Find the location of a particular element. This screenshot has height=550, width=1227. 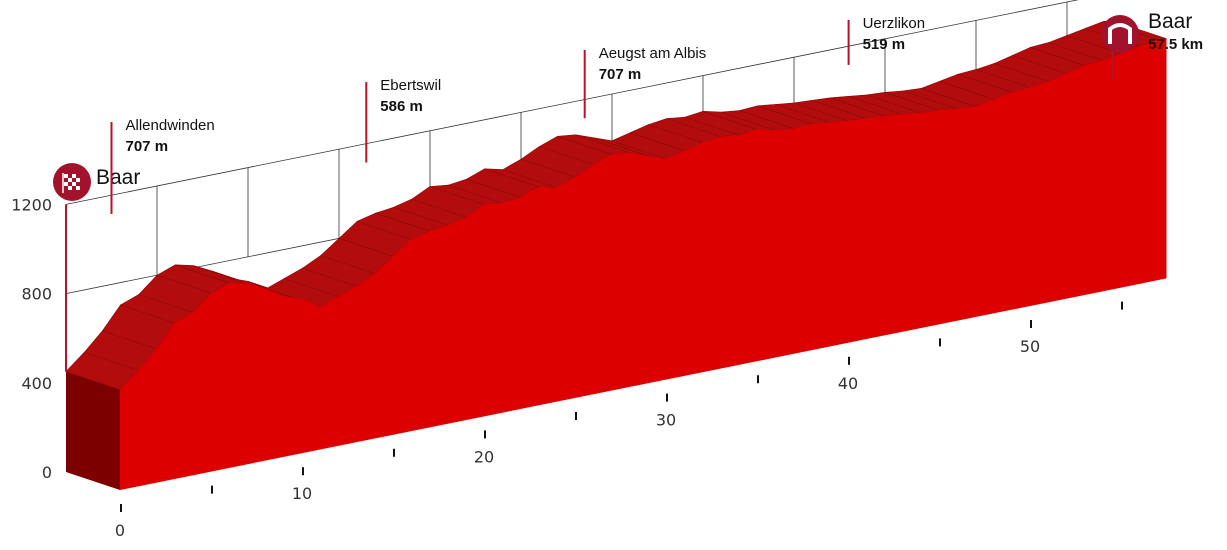

point-label: Allendwinden is located at coordinates (170, 125).